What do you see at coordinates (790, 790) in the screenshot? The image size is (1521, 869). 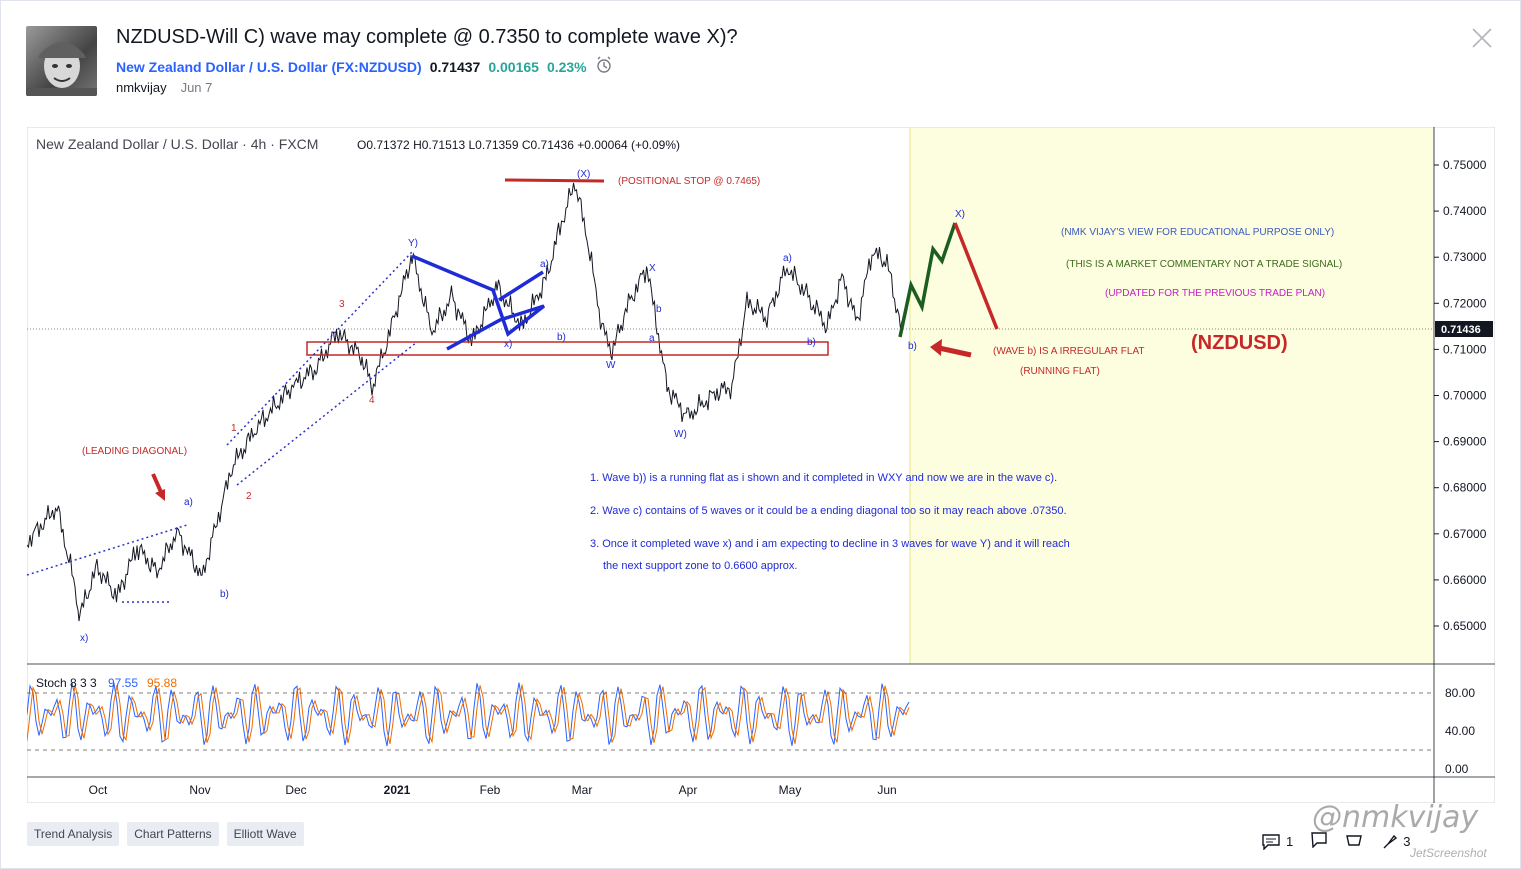 I see `time-tick-label: May` at bounding box center [790, 790].